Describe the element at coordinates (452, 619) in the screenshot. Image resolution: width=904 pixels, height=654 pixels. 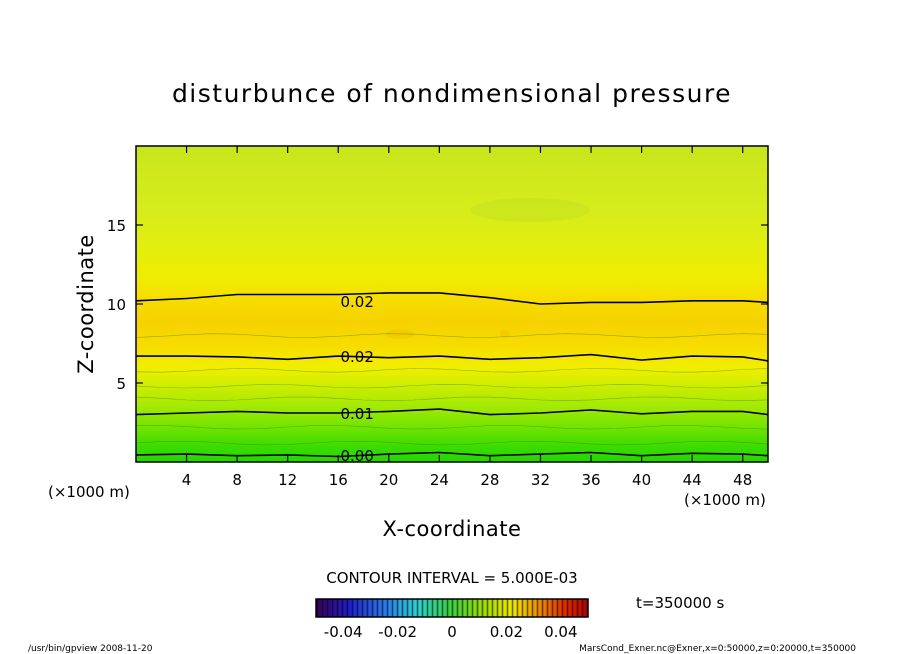
I see `colorbar: -0.04 -0.02 0 0.02 0.04` at that location.